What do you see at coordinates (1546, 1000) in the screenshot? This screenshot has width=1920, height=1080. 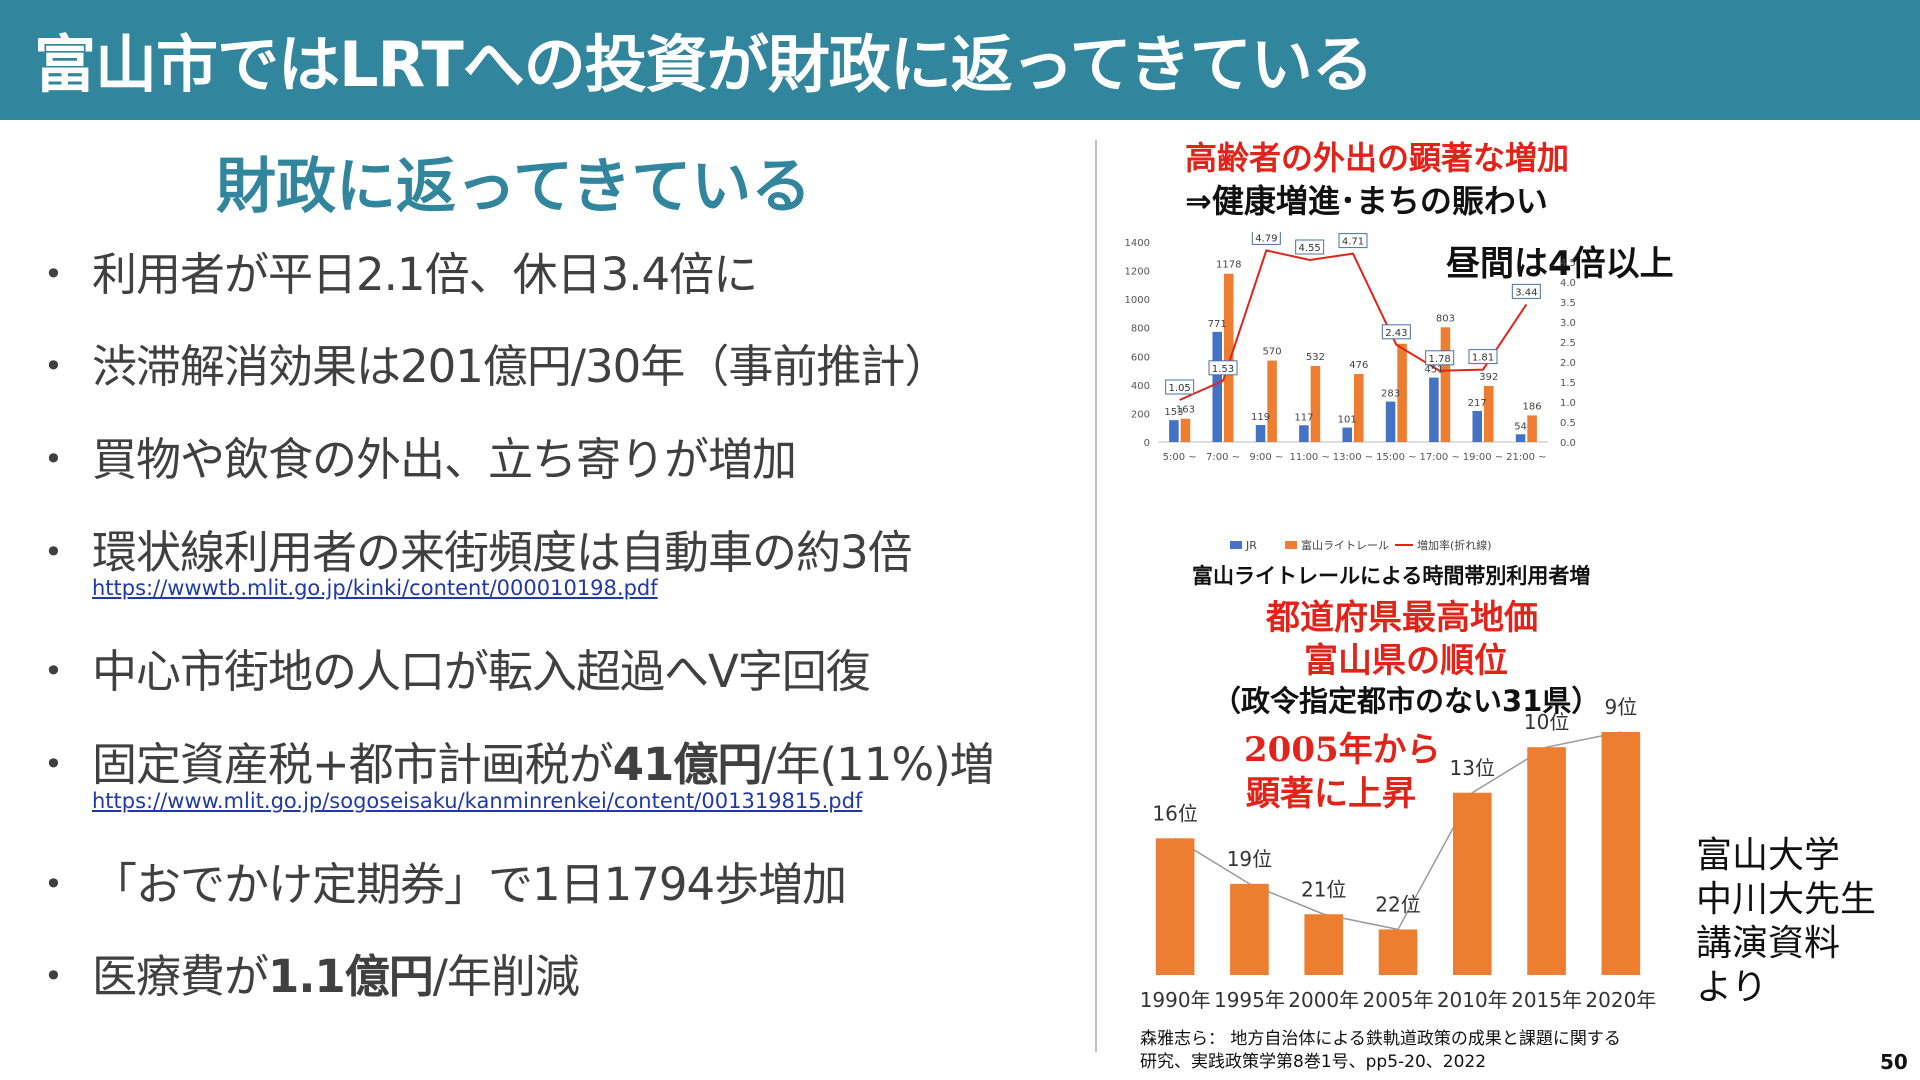 I see `year-label: 2015年` at bounding box center [1546, 1000].